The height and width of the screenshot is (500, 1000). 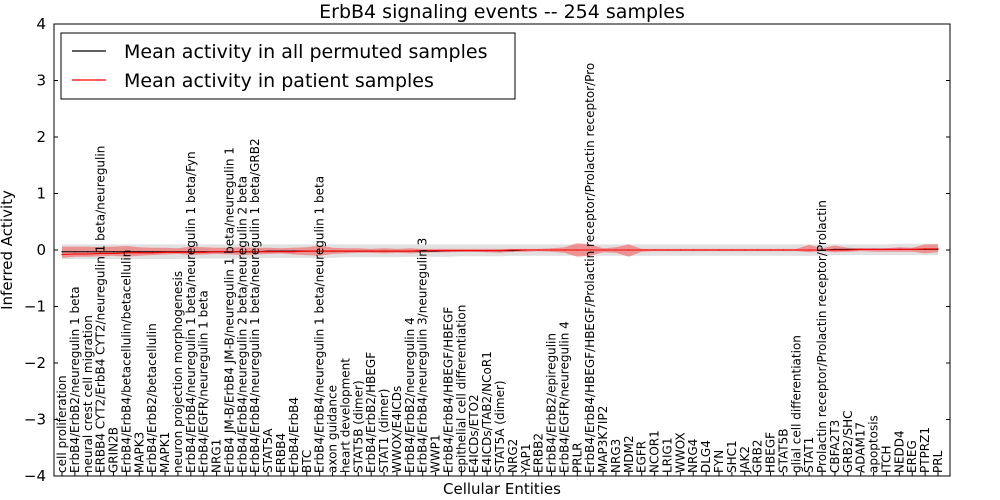 What do you see at coordinates (809, 455) in the screenshot?
I see `entity-label: STAT1` at bounding box center [809, 455].